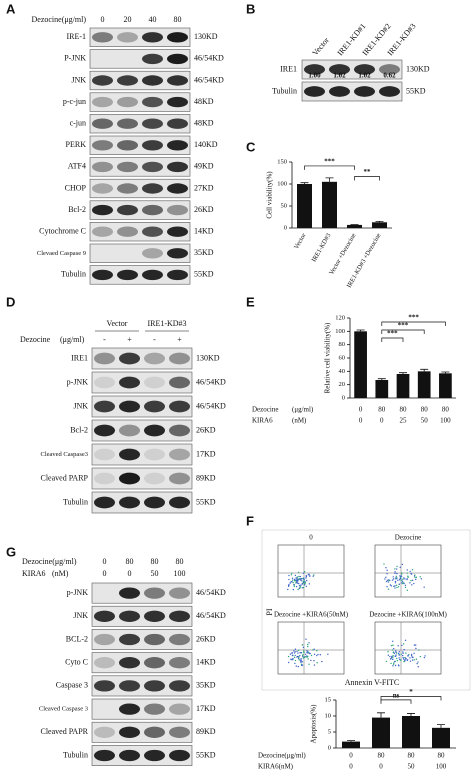 The image size is (474, 779). I want to click on row-label: p-JNK, so click(78, 381).